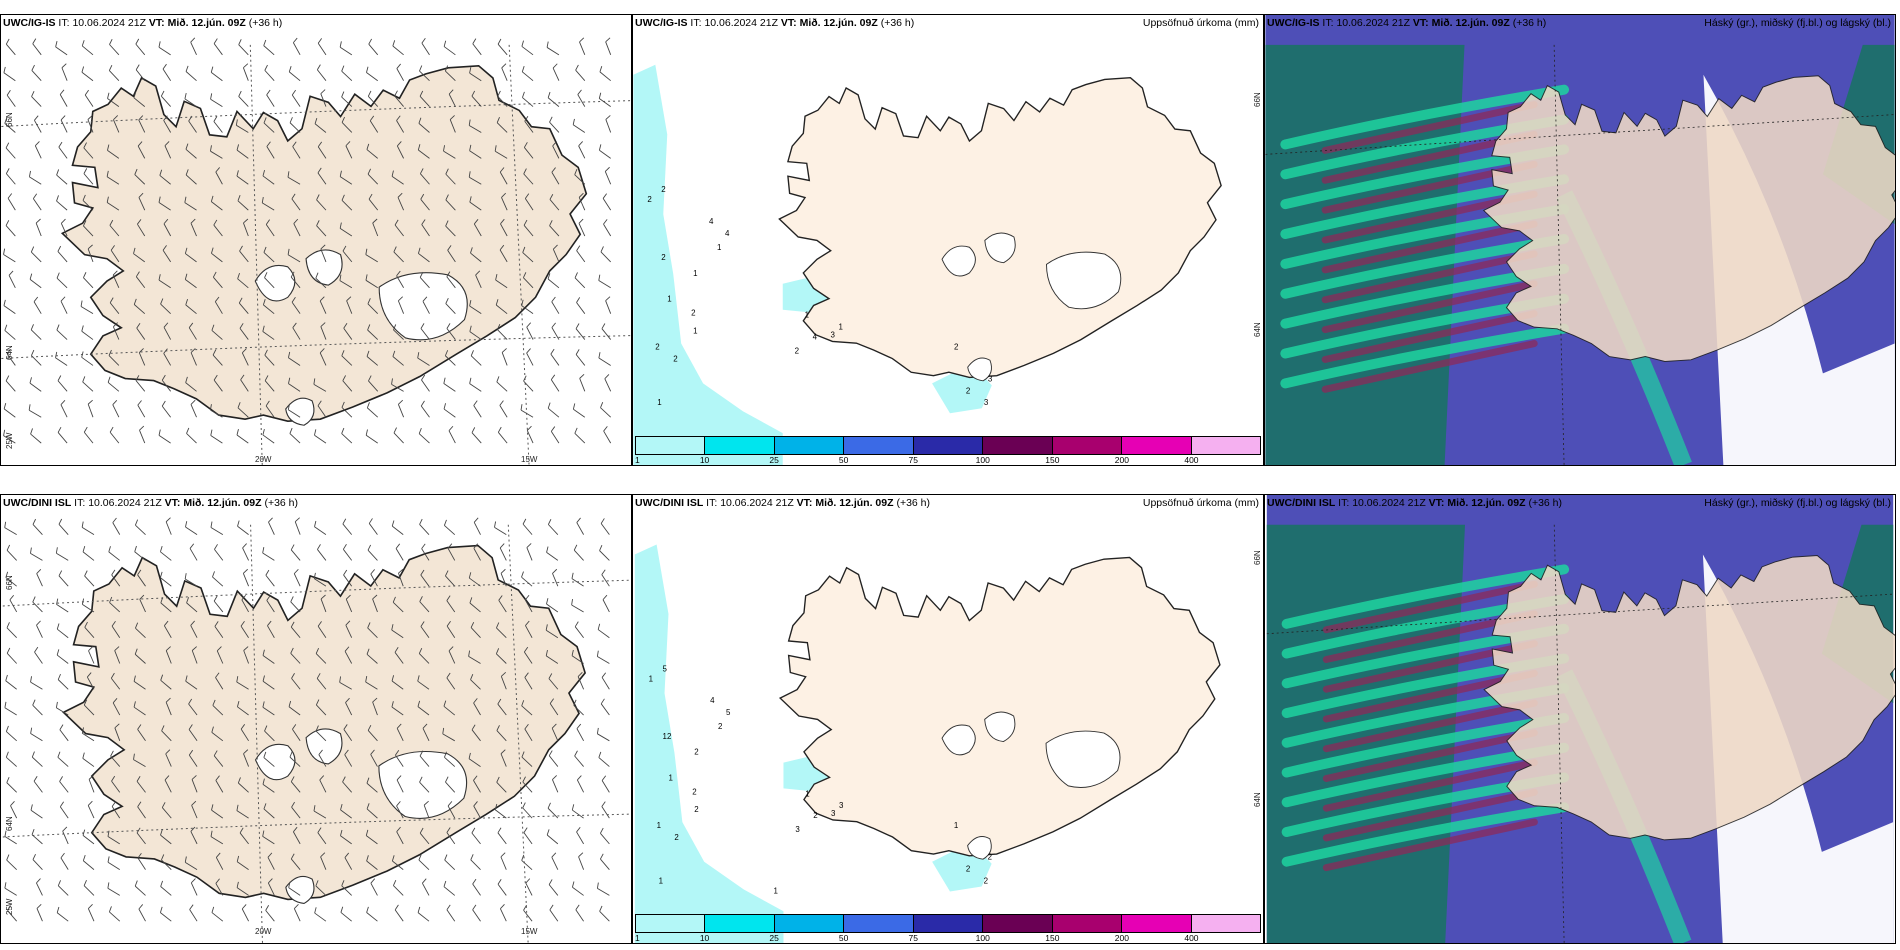 This screenshot has height=950, width=1900. What do you see at coordinates (1430, 845) in the screenshot?
I see `convective-band` at bounding box center [1430, 845].